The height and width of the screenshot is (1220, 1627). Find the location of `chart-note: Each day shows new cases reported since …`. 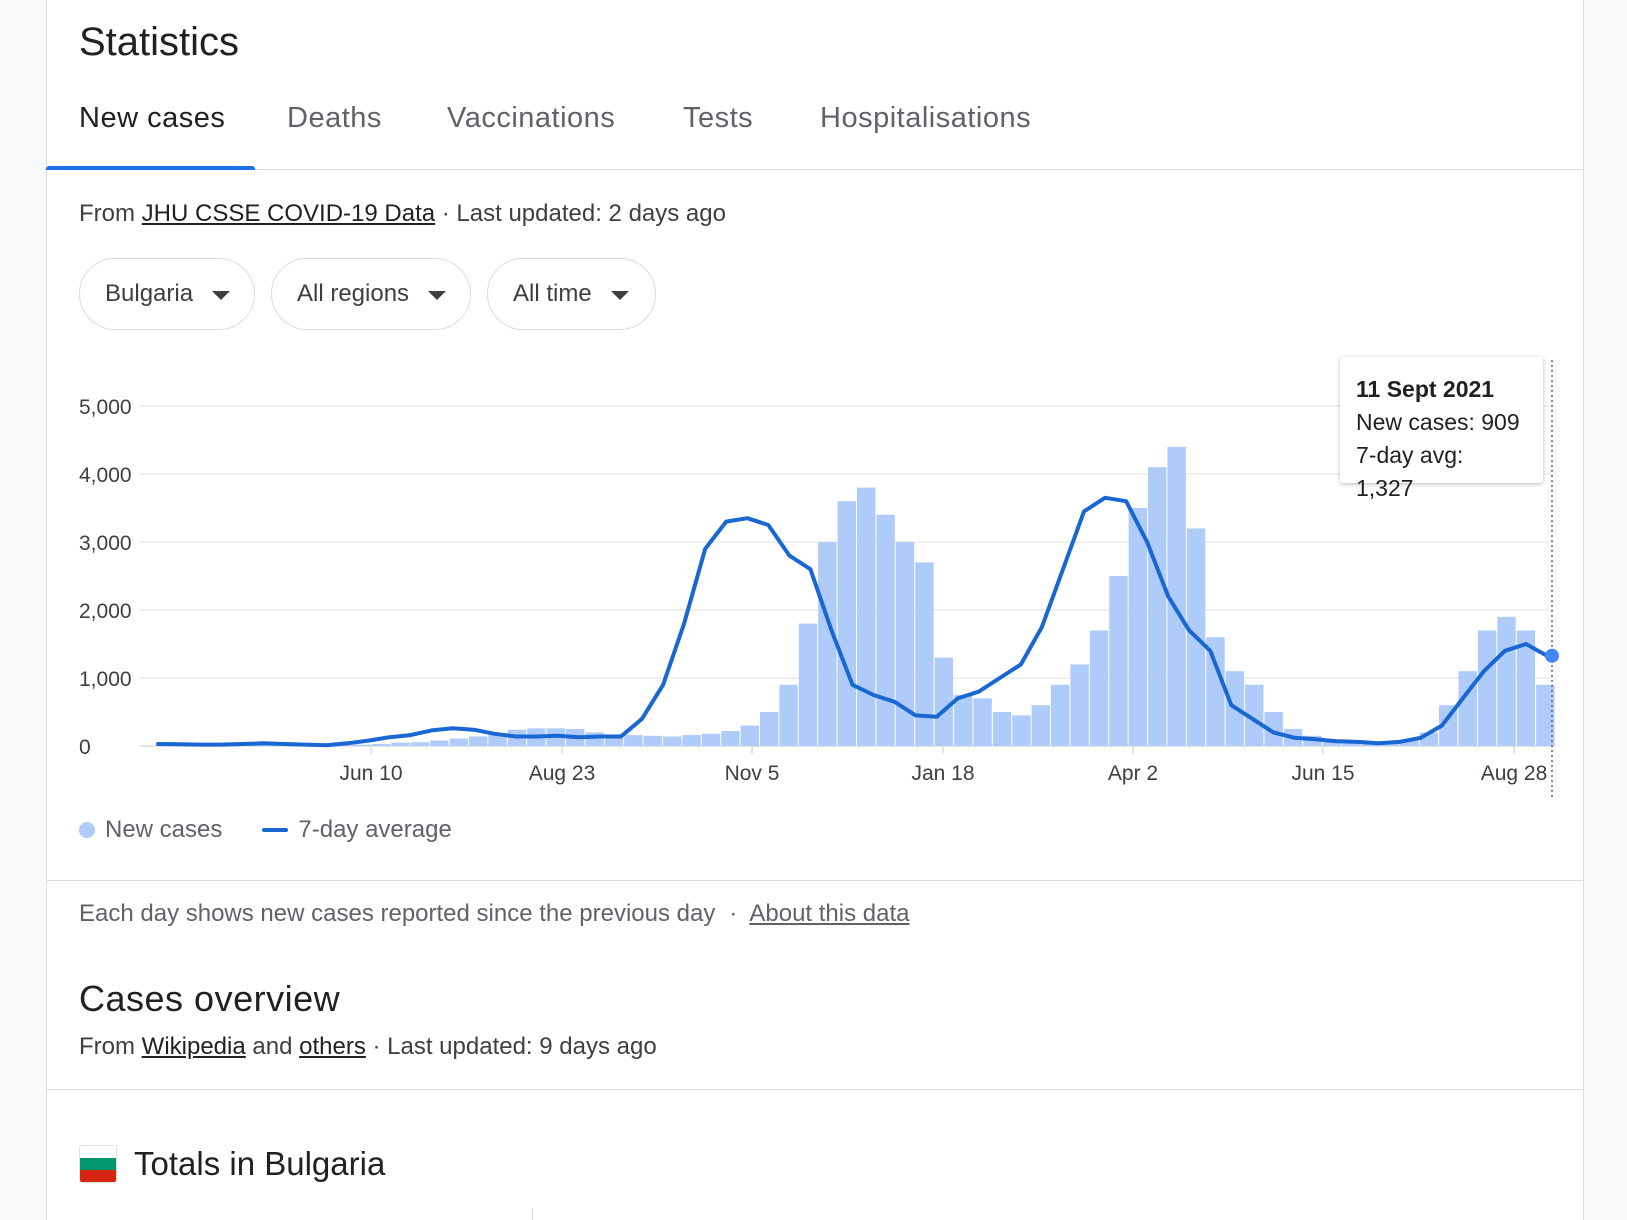

chart-note: Each day shows new cases reported since … is located at coordinates (494, 914).